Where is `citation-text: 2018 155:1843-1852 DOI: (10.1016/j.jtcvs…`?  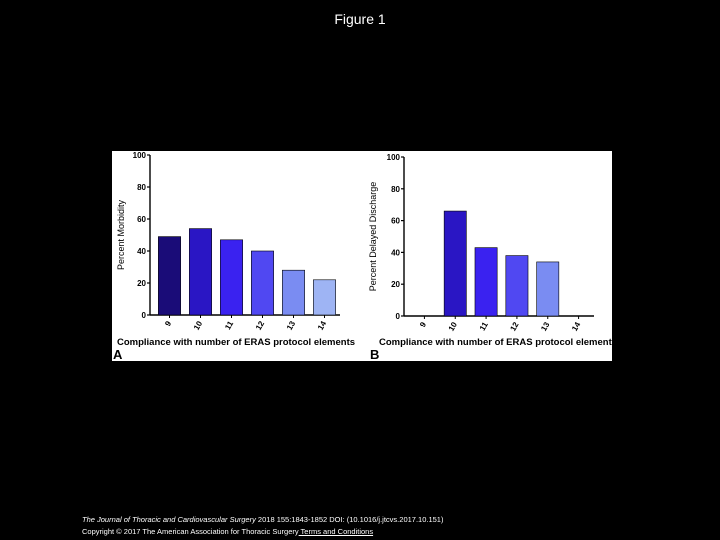
citation-text: 2018 155:1843-1852 DOI: (10.1016/j.jtcvs… is located at coordinates (349, 519).